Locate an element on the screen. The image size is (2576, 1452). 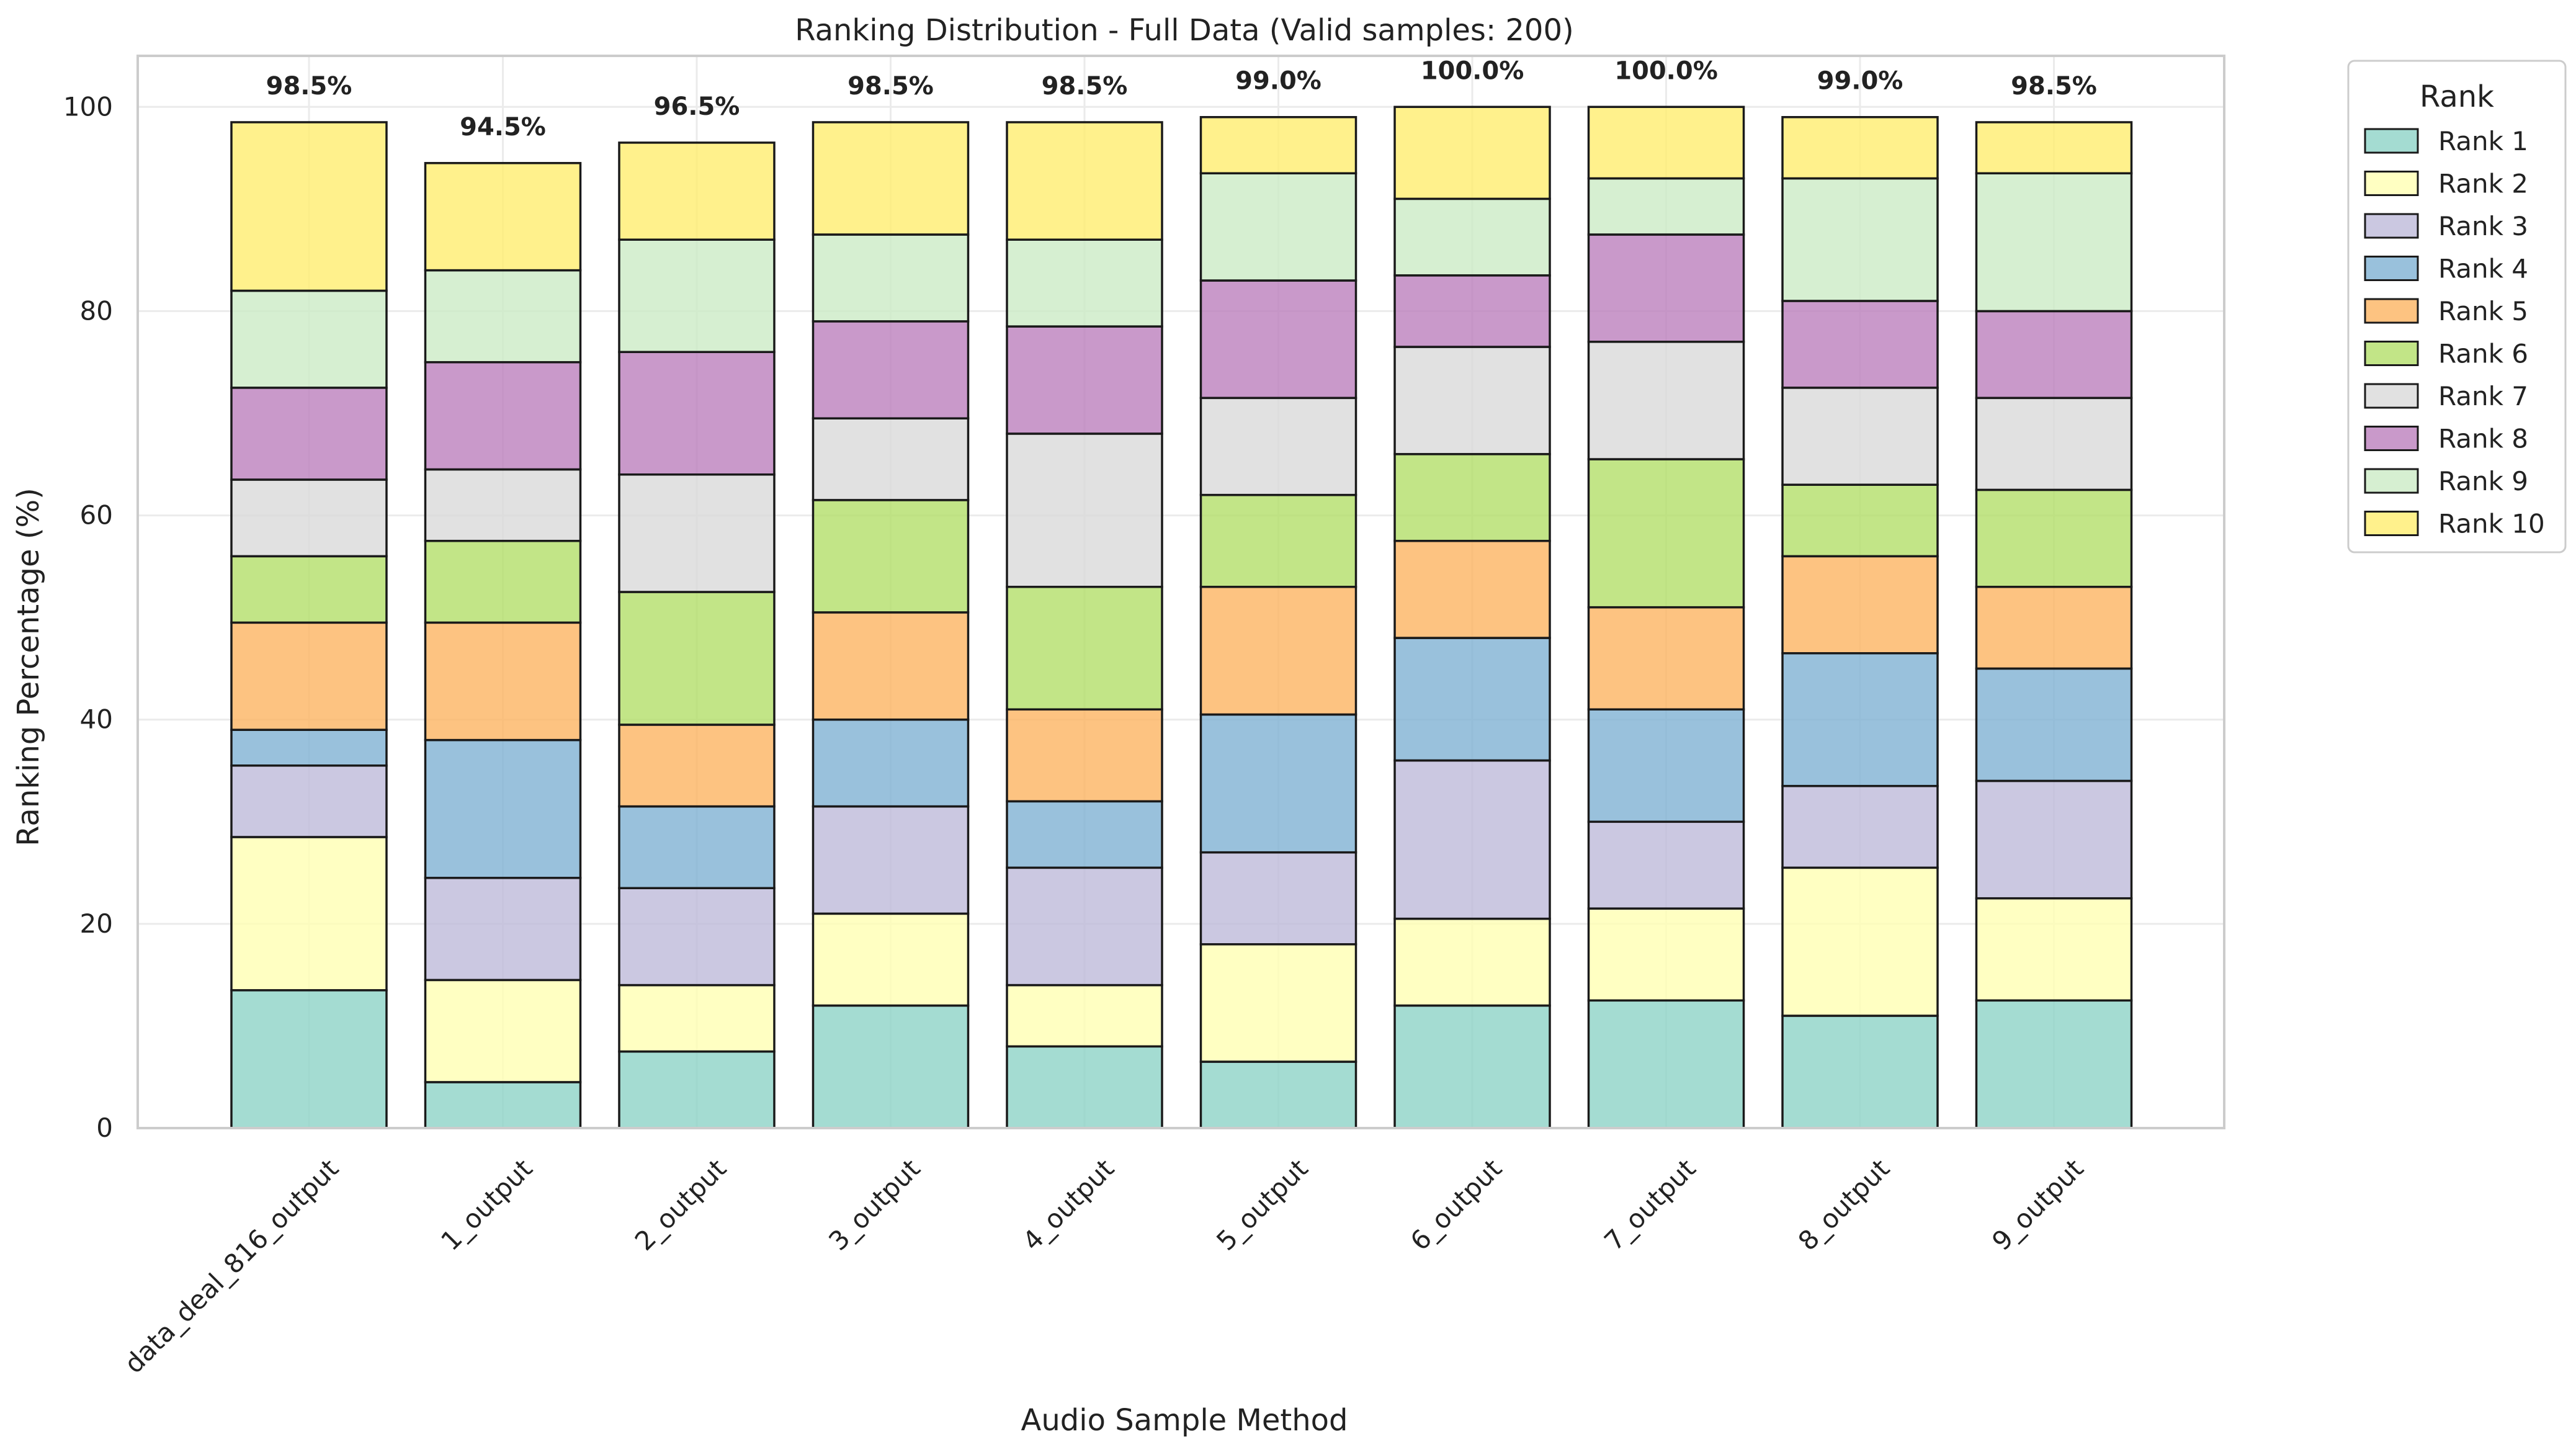
bar-total-label: 94.5% is located at coordinates (503, 127).